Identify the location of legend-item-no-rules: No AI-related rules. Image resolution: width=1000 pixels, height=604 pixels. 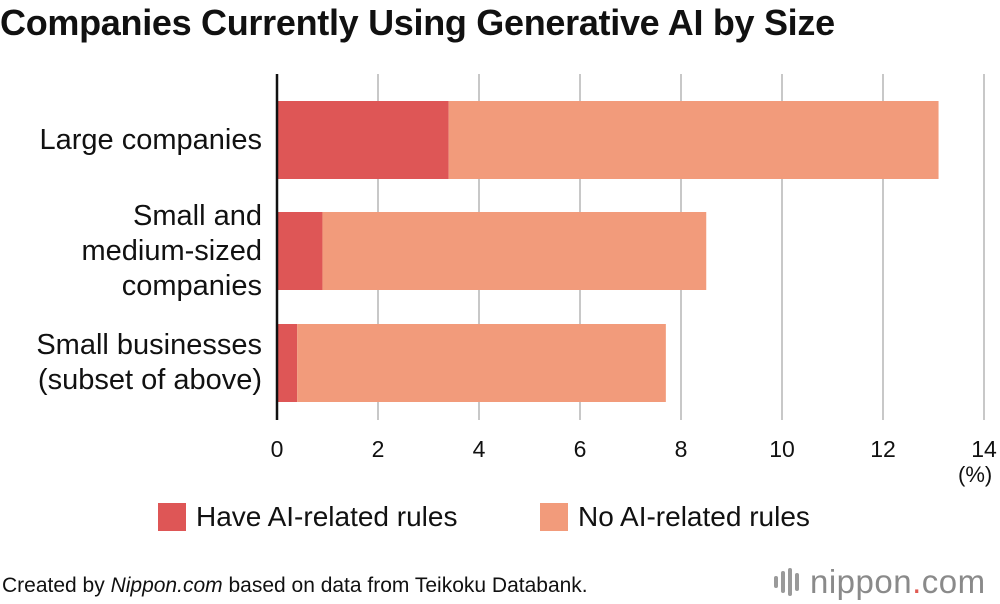
(675, 517).